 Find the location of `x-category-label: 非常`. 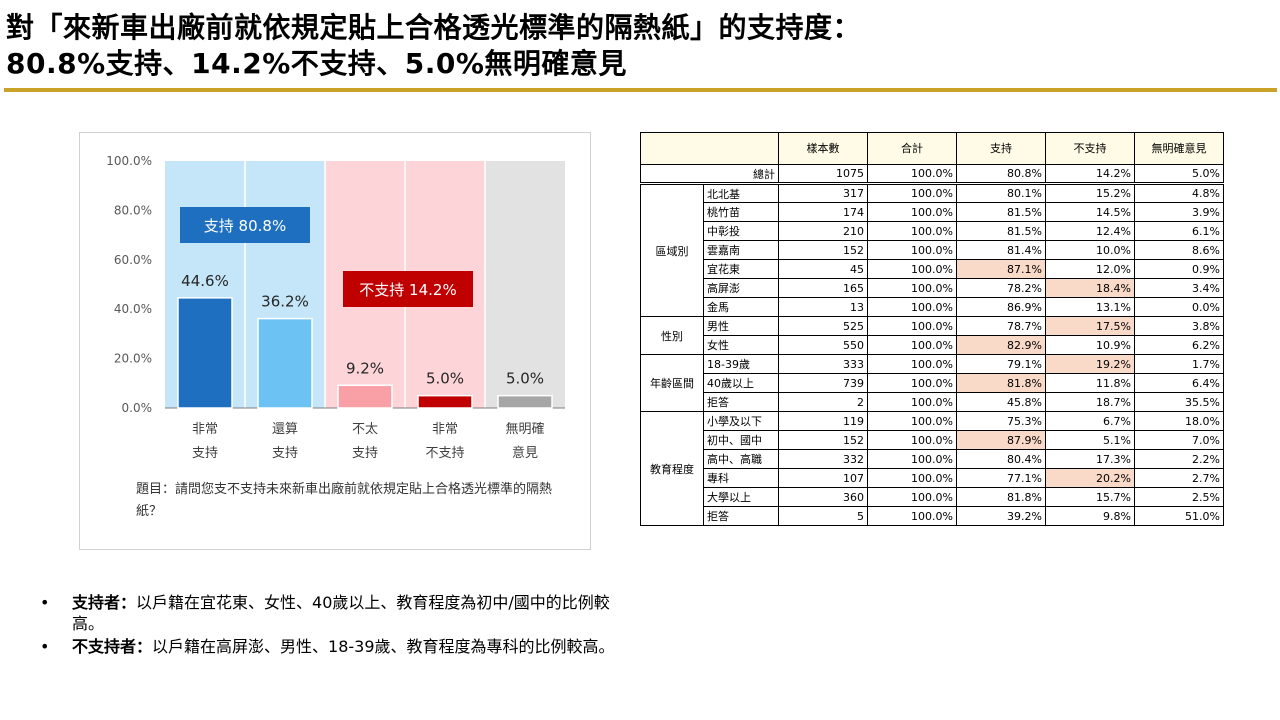

x-category-label: 非常 is located at coordinates (445, 429).